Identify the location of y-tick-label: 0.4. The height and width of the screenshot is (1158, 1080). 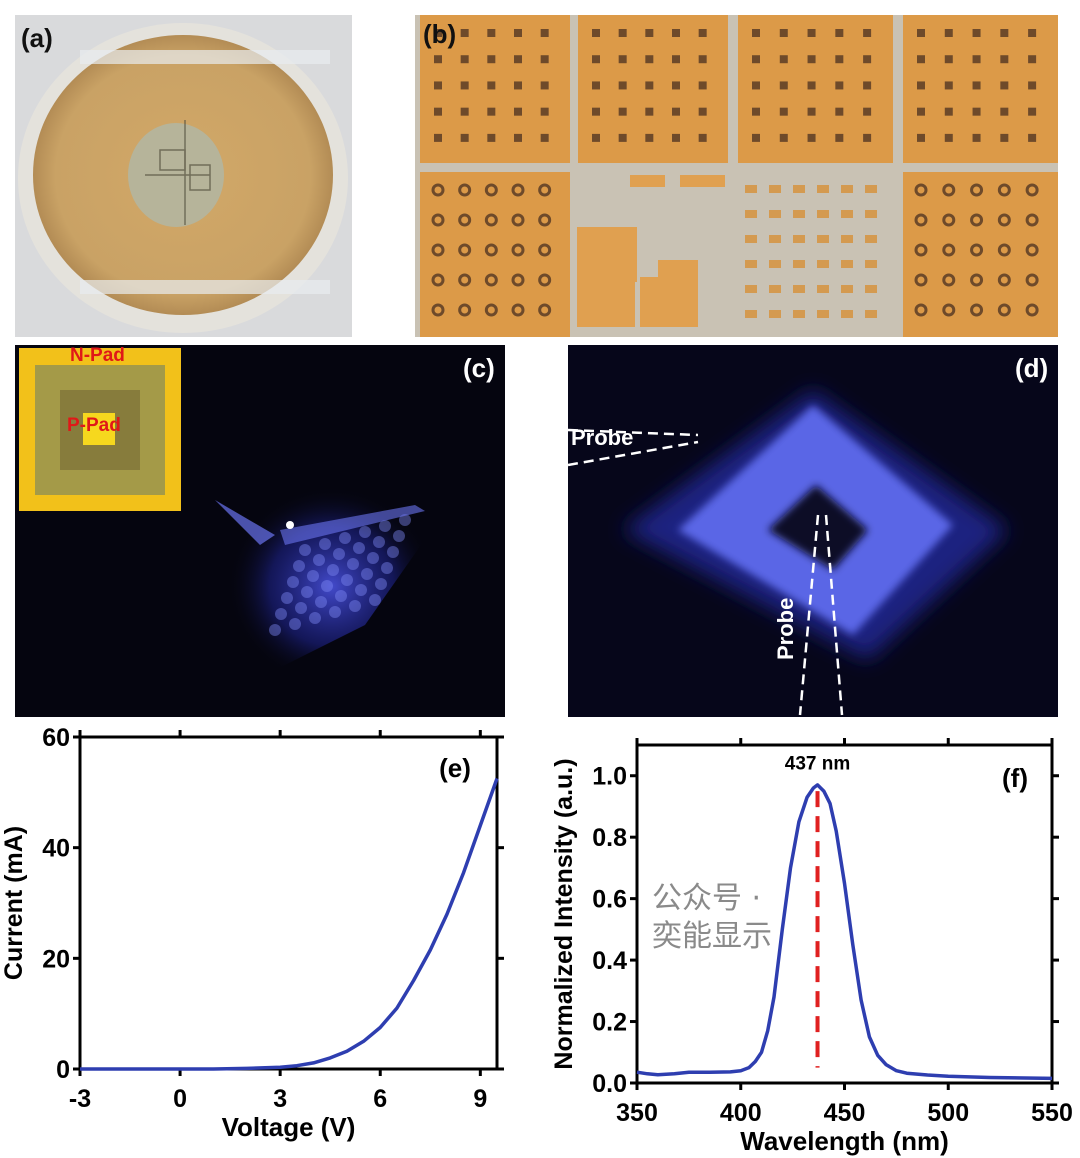
(609, 961).